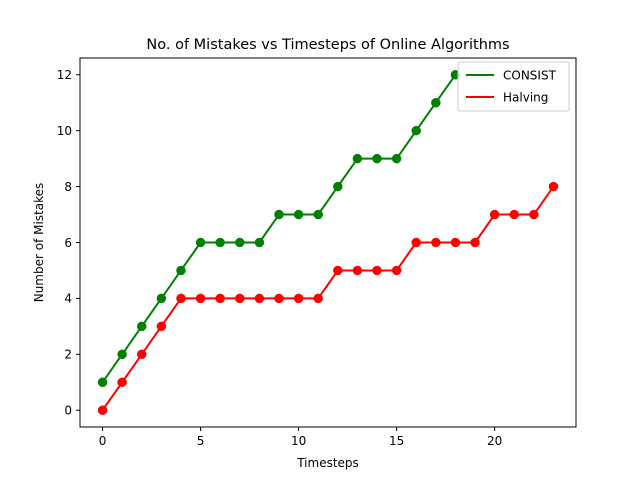 Image resolution: width=640 pixels, height=480 pixels. What do you see at coordinates (494, 441) in the screenshot?
I see `x-tick-label-4: 20` at bounding box center [494, 441].